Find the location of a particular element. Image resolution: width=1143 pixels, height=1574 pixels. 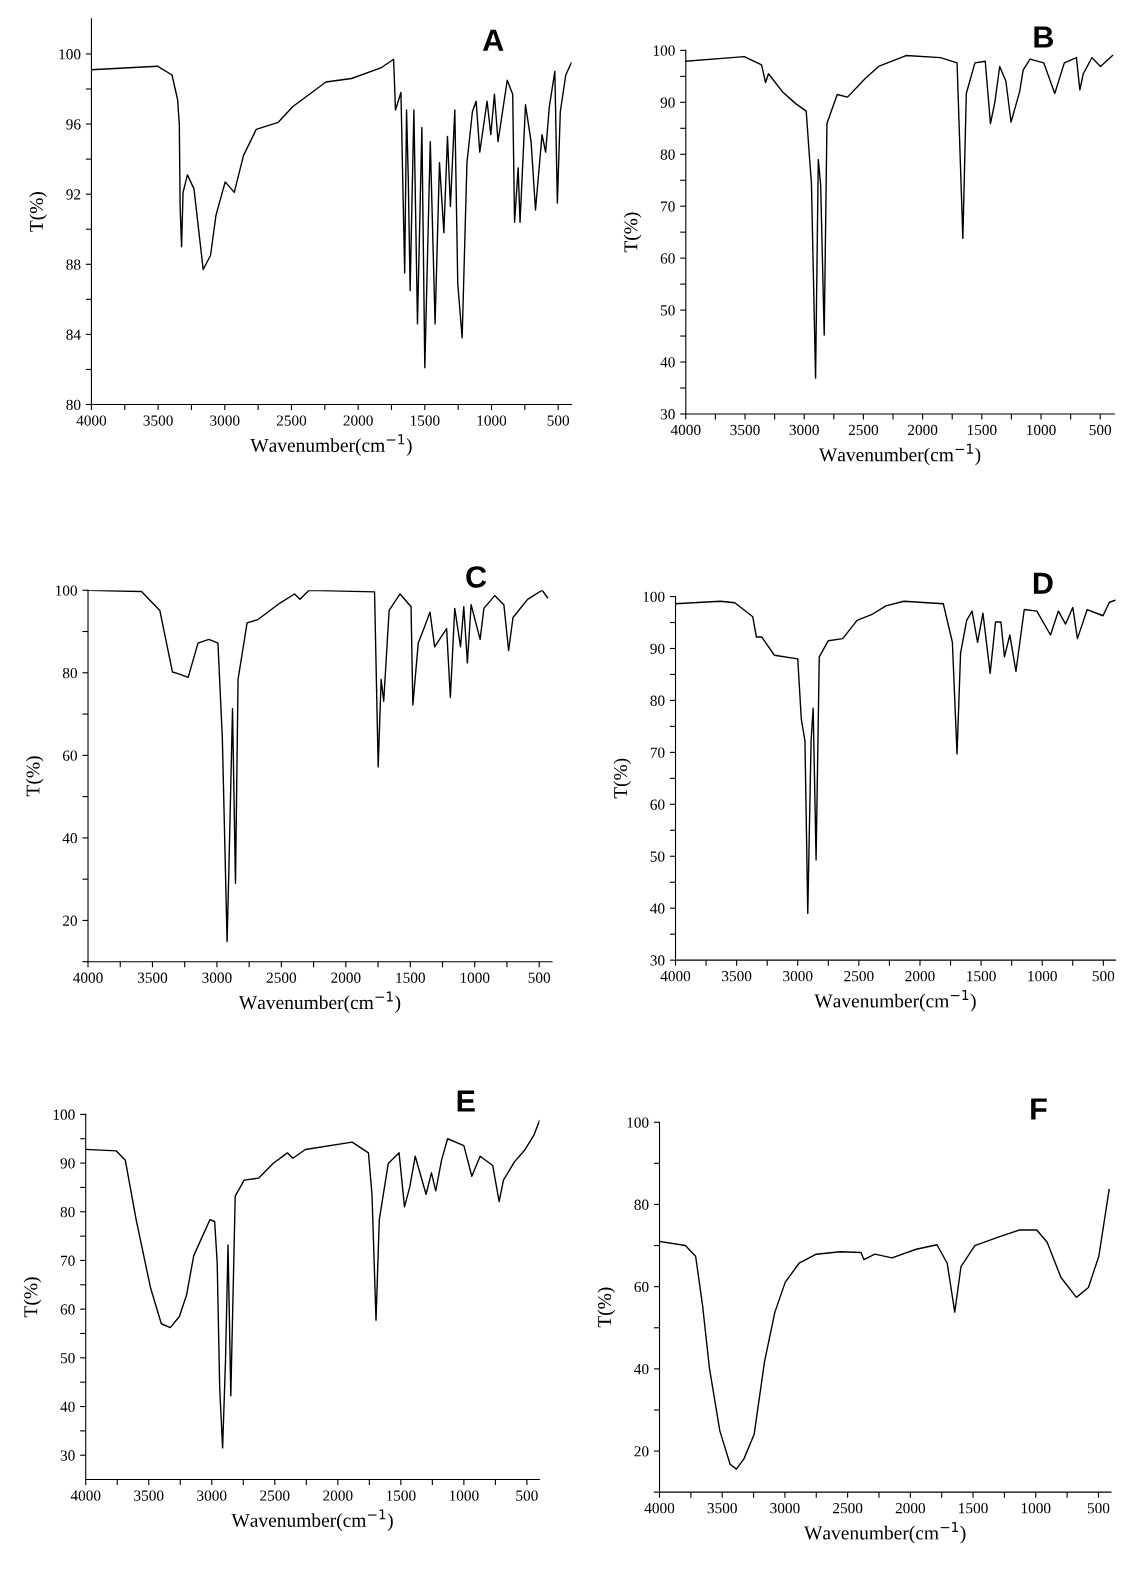

chart-title: E is located at coordinates (466, 1101).